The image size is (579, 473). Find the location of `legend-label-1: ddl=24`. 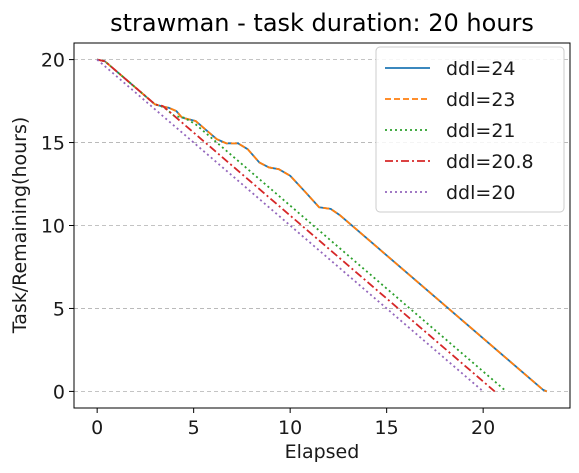

legend-label-1: ddl=24 is located at coordinates (481, 69).